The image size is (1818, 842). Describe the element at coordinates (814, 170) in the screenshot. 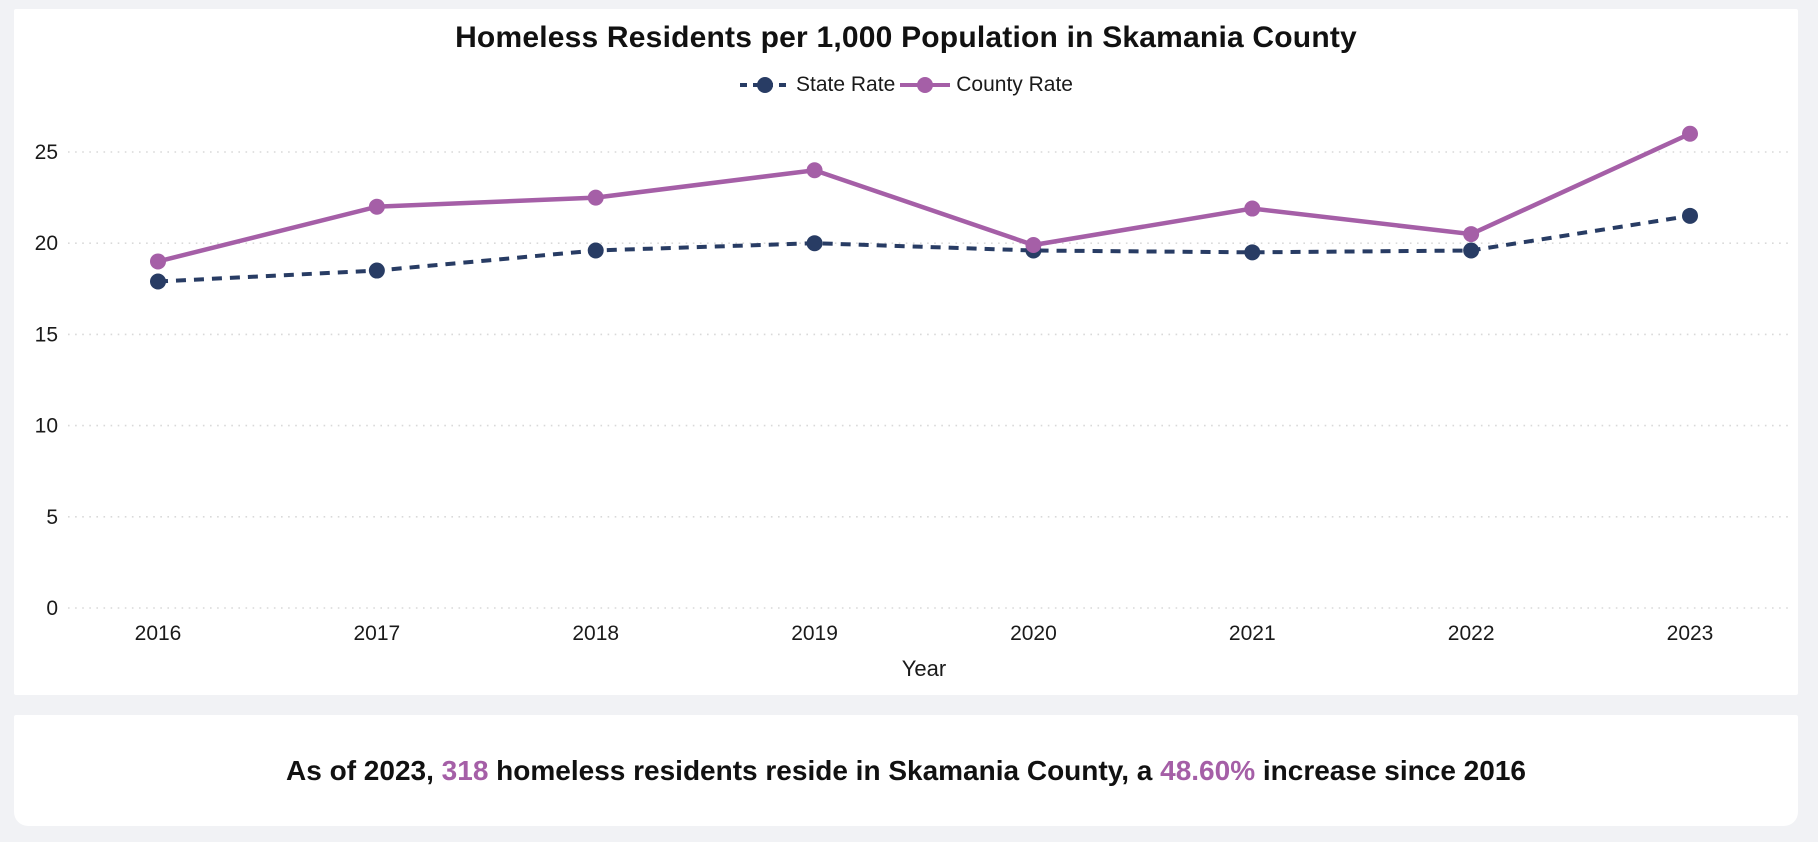

I see `data-point-county-rate-2019` at that location.